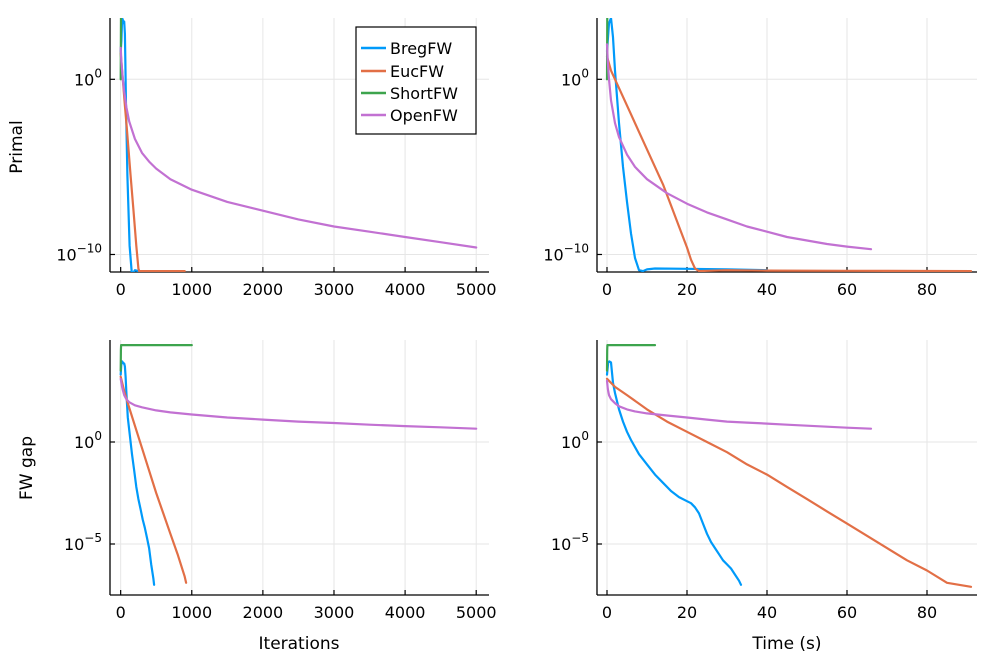  I want to click on legend-label-bregfw: BregFW, so click(421, 48).